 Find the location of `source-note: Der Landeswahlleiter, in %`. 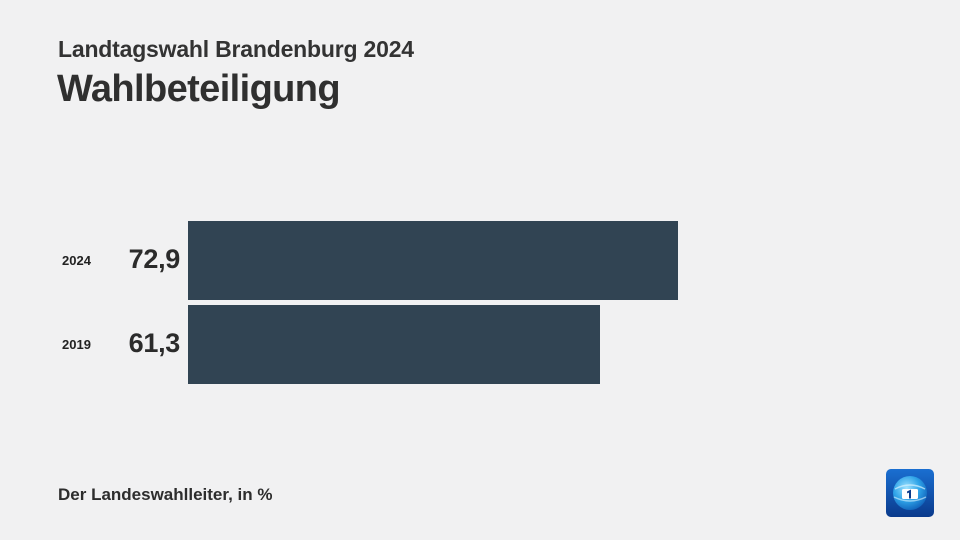

source-note: Der Landeswahlleiter, in % is located at coordinates (165, 494).